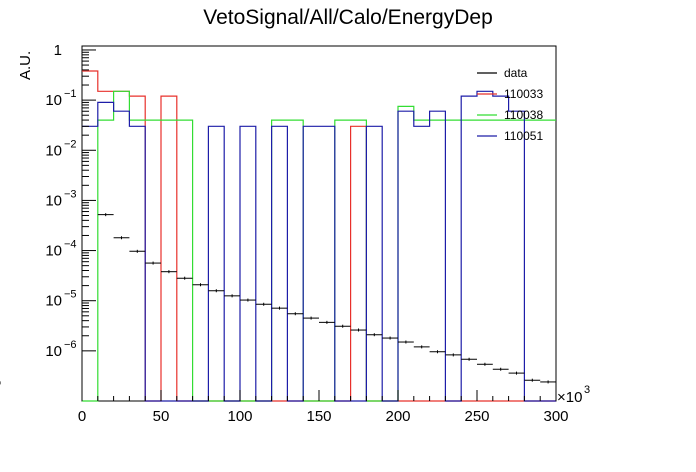 This screenshot has height=472, width=696. What do you see at coordinates (70, 144) in the screenshot?
I see `y-tick-exponent: −2` at bounding box center [70, 144].